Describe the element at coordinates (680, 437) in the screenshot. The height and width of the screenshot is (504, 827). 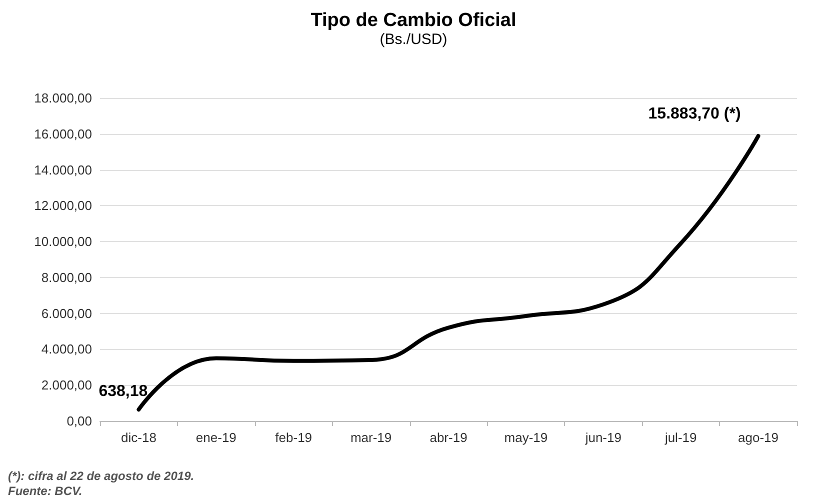
I see `x-tick-label: jul-19` at that location.